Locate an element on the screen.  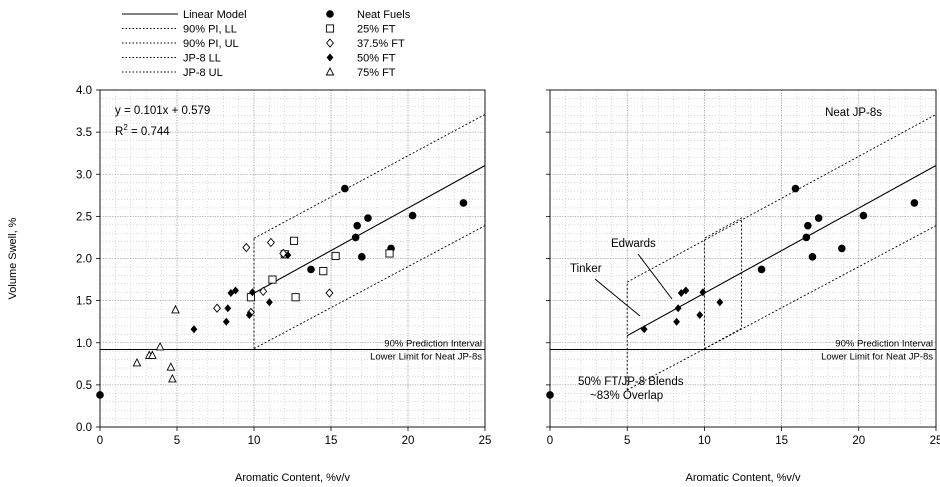
y-tick-label: 4.0 is located at coordinates (84, 91).